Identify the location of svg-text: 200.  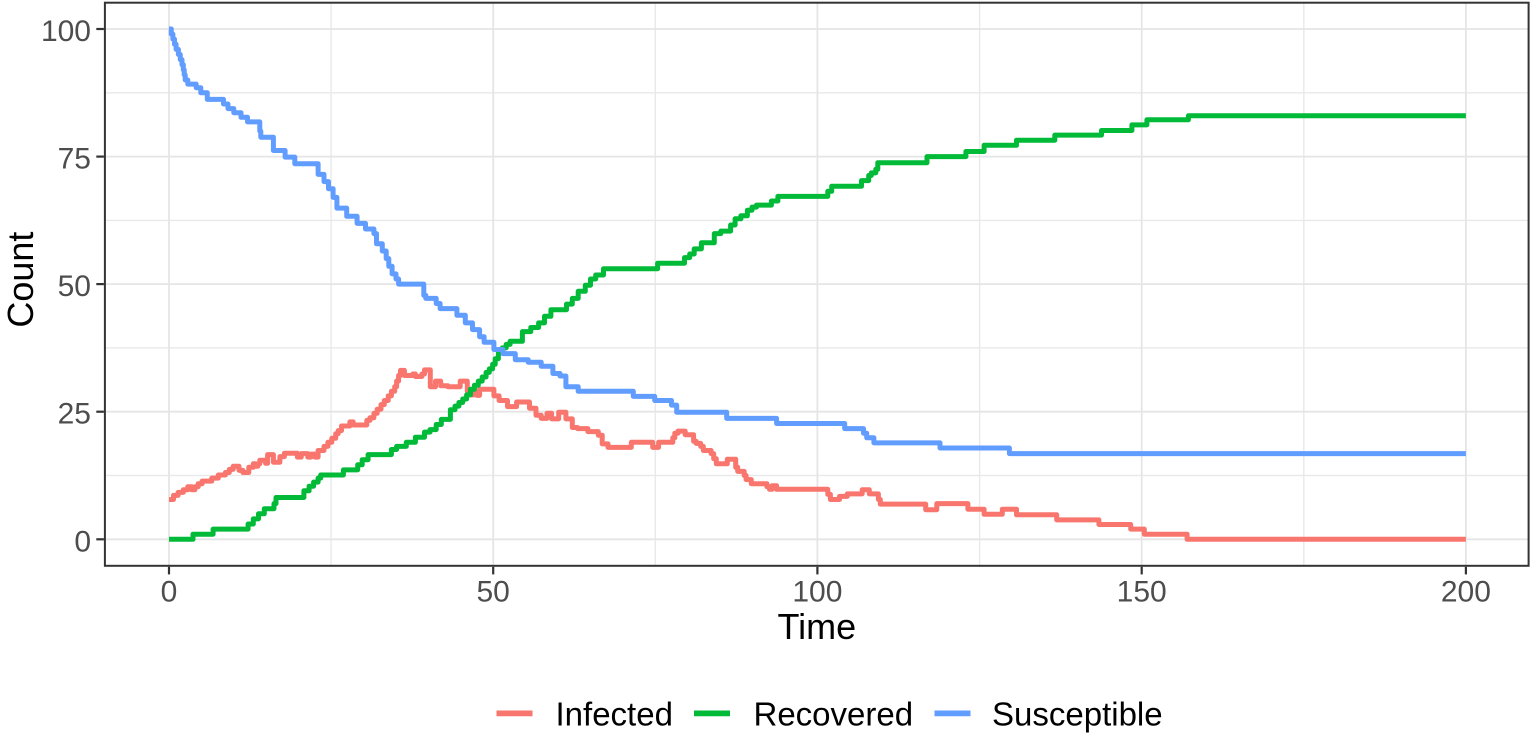
(1466, 592).